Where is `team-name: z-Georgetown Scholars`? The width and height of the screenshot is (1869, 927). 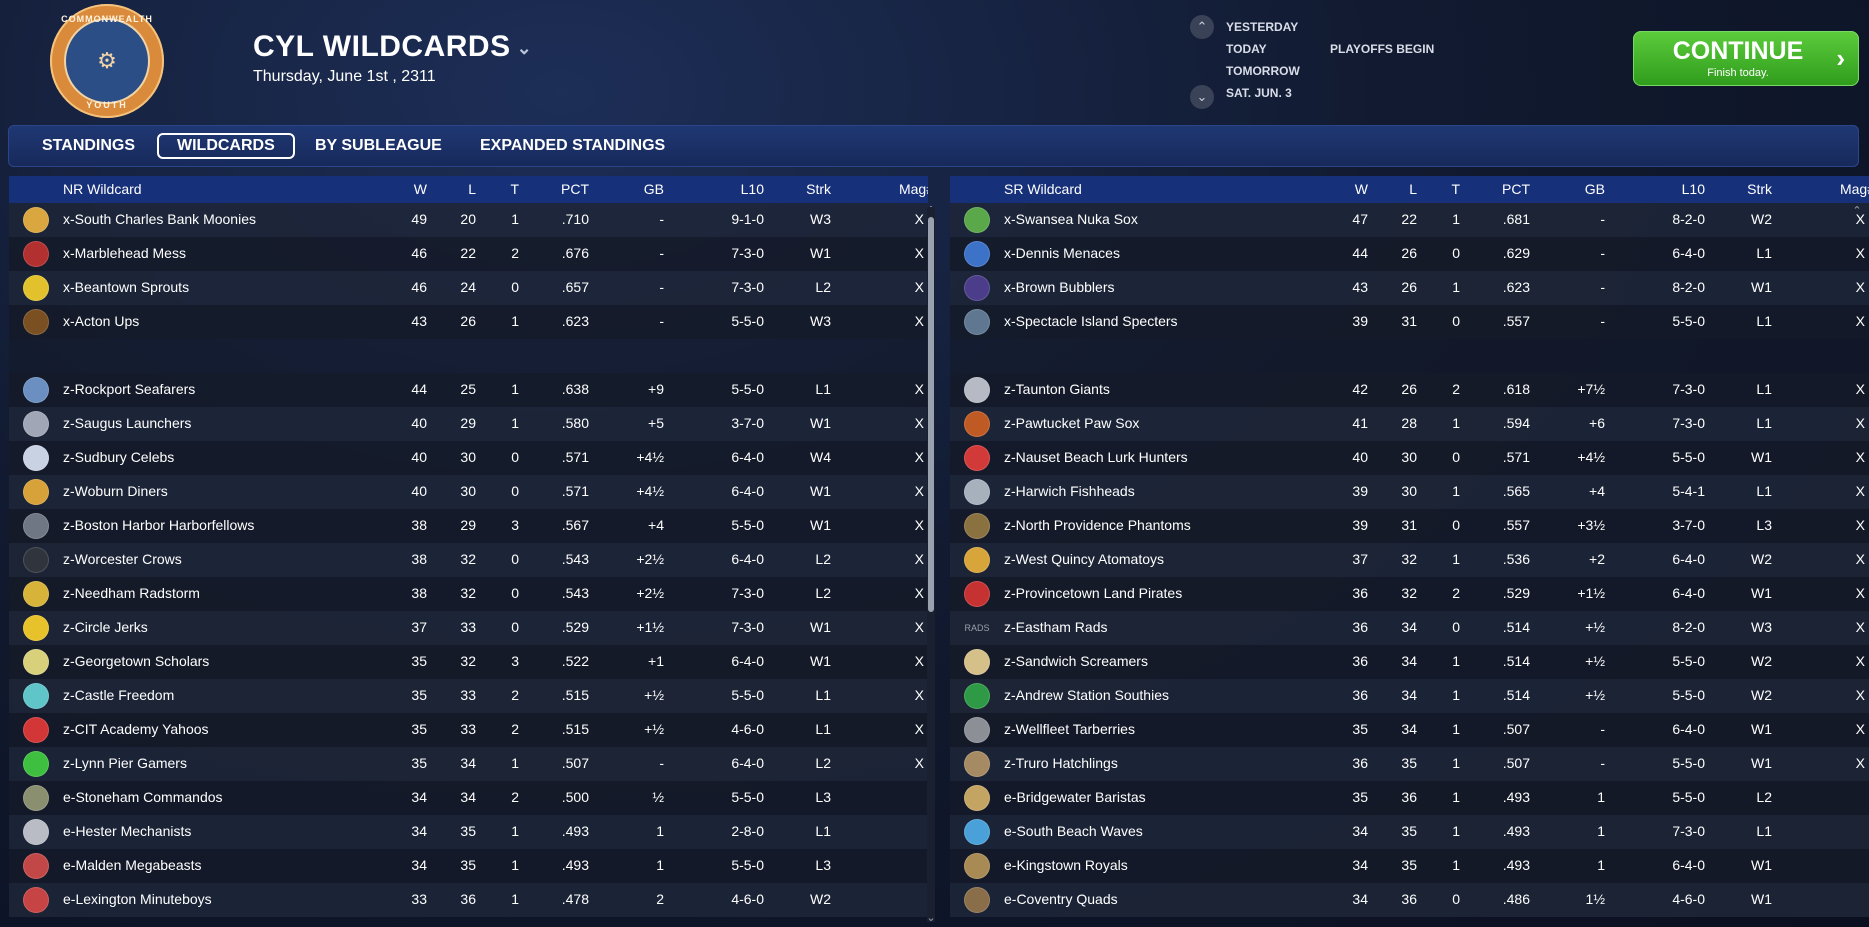 team-name: z-Georgetown Scholars is located at coordinates (136, 661).